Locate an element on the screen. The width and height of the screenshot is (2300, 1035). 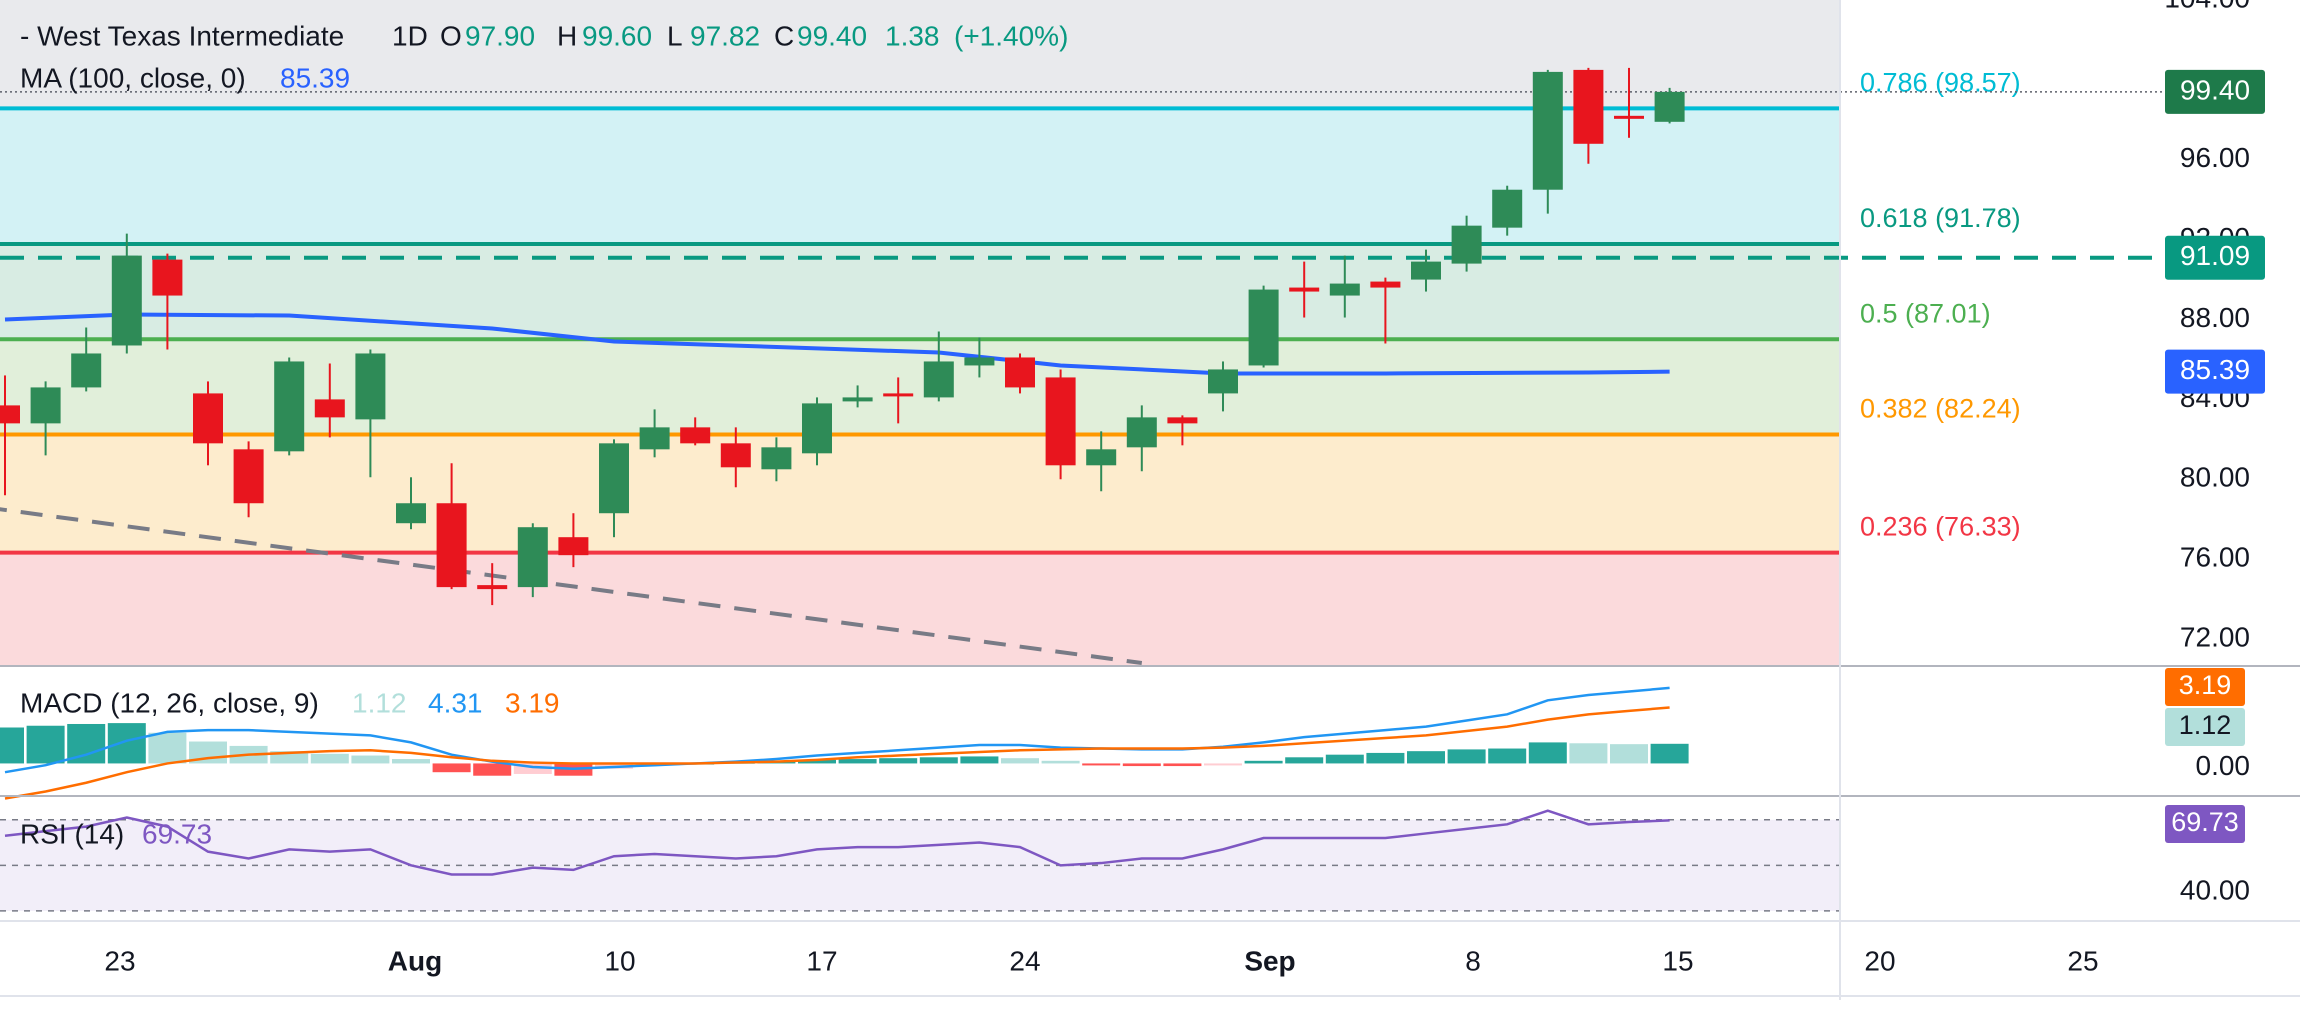
header-text-2: O is located at coordinates (451, 35).